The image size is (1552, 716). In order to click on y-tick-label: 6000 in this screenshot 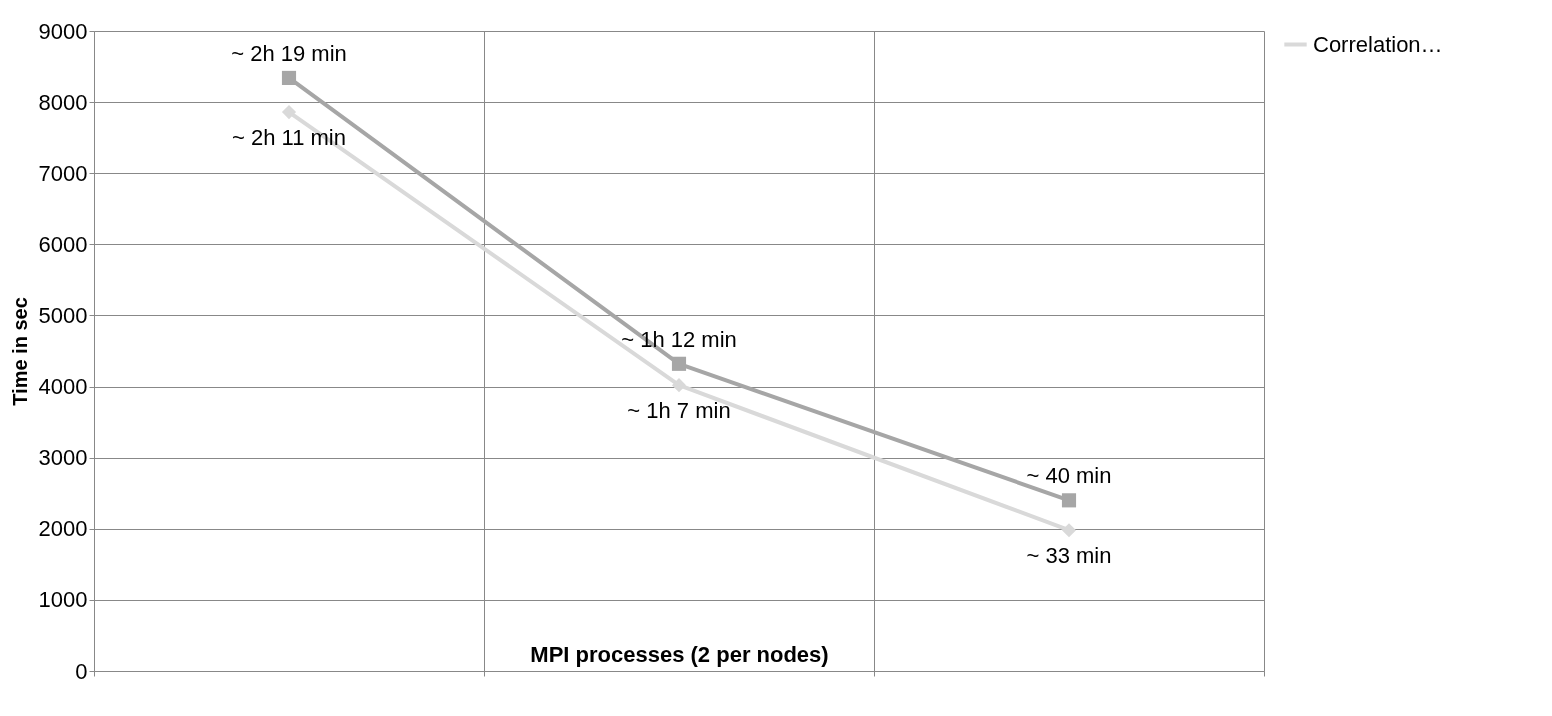, I will do `click(63, 244)`.